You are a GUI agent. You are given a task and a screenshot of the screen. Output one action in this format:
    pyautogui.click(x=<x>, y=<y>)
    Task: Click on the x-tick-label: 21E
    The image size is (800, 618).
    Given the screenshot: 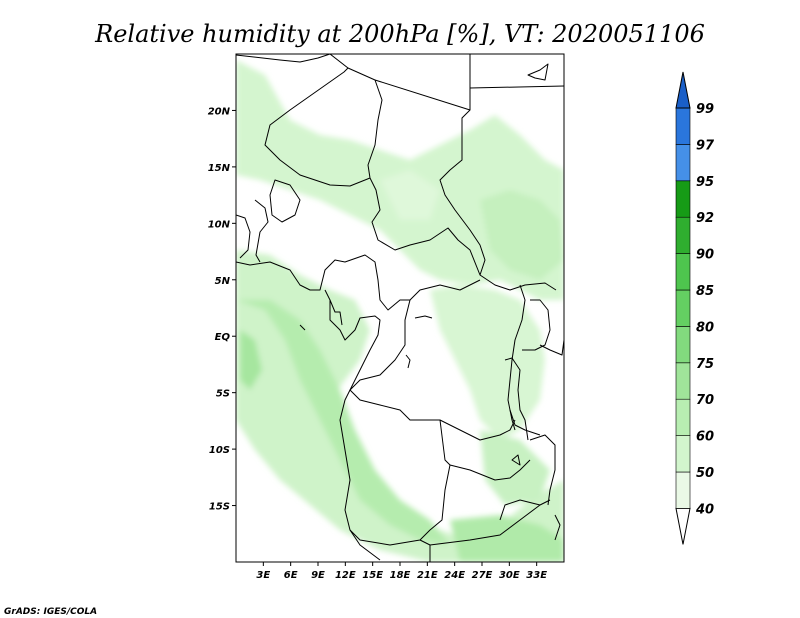 What is the action you would take?
    pyautogui.click(x=427, y=575)
    